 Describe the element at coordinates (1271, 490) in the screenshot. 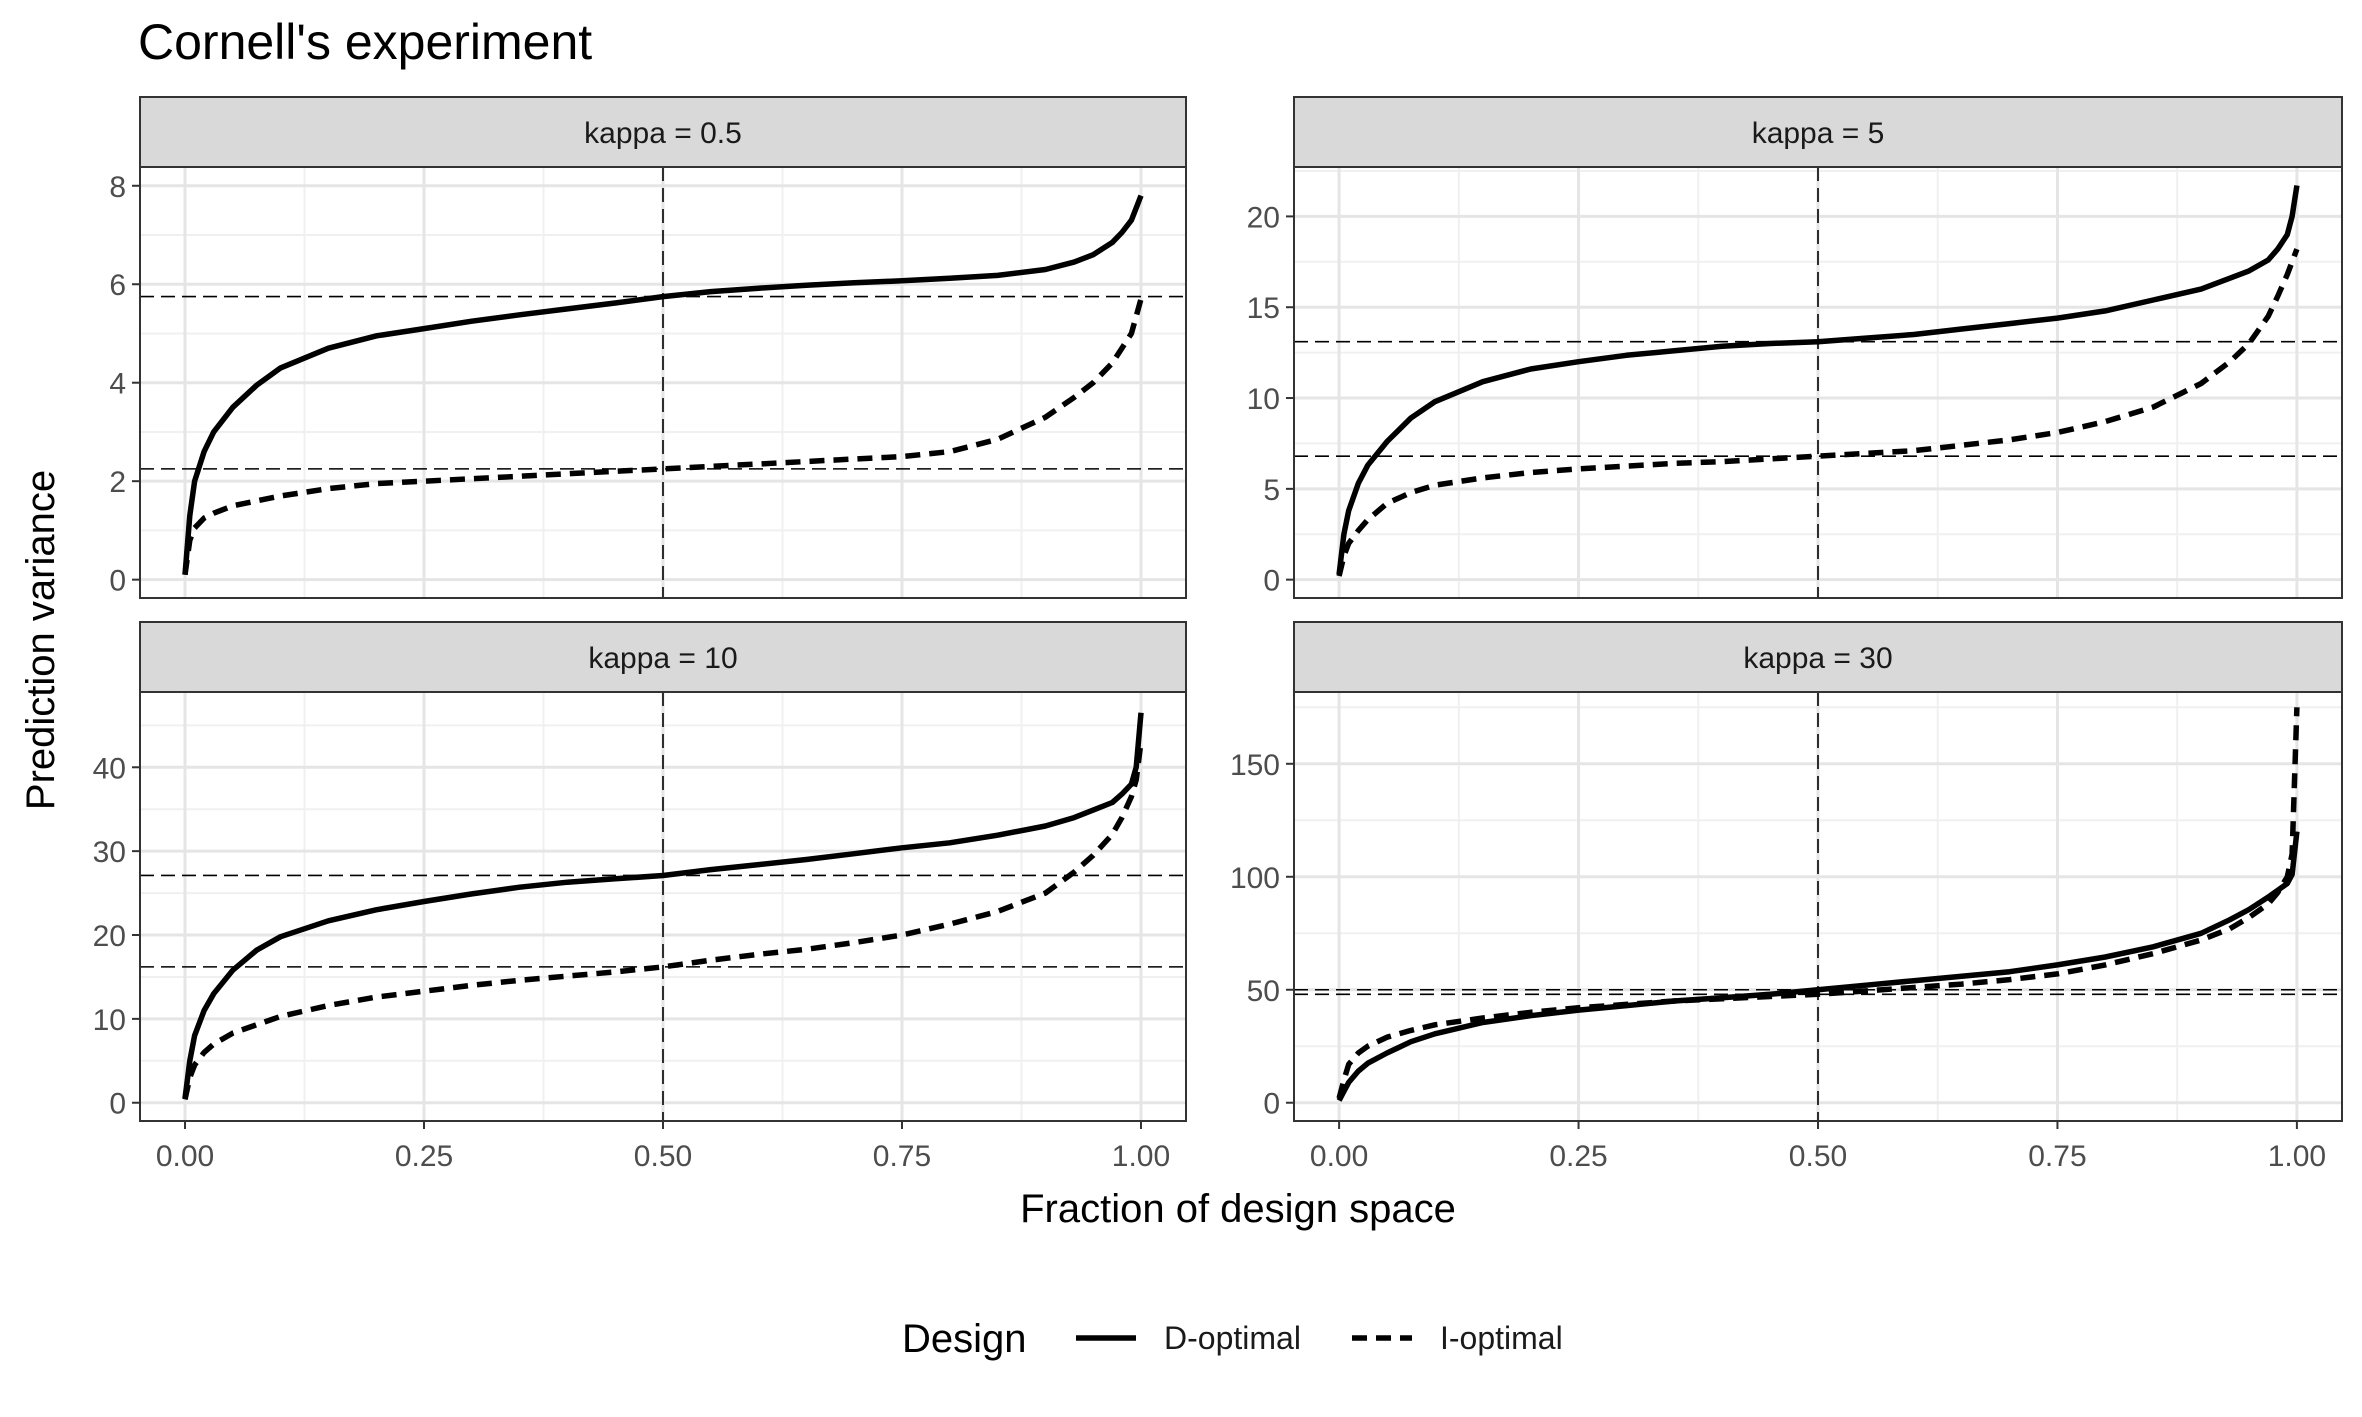

I see `y-tick-label: 5` at that location.